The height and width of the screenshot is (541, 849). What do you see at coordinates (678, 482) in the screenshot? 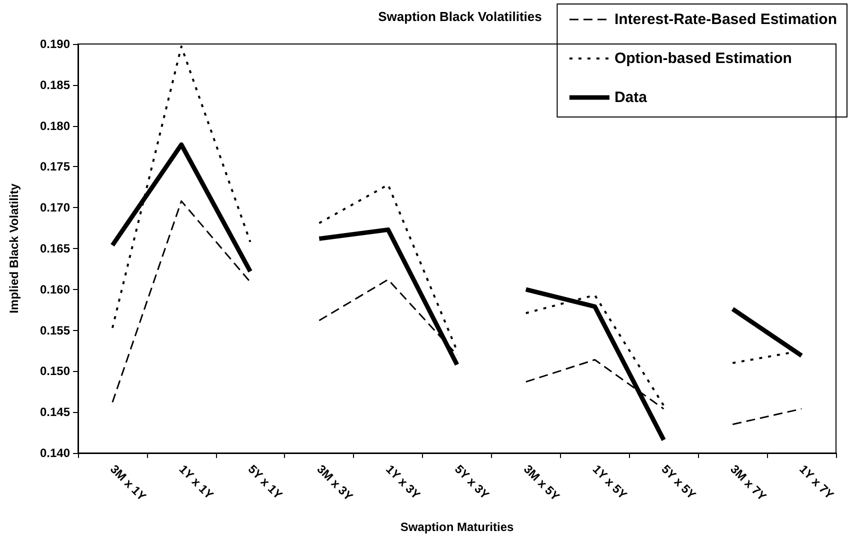
I see `x-tick-label: 5Y x 5Y` at bounding box center [678, 482].